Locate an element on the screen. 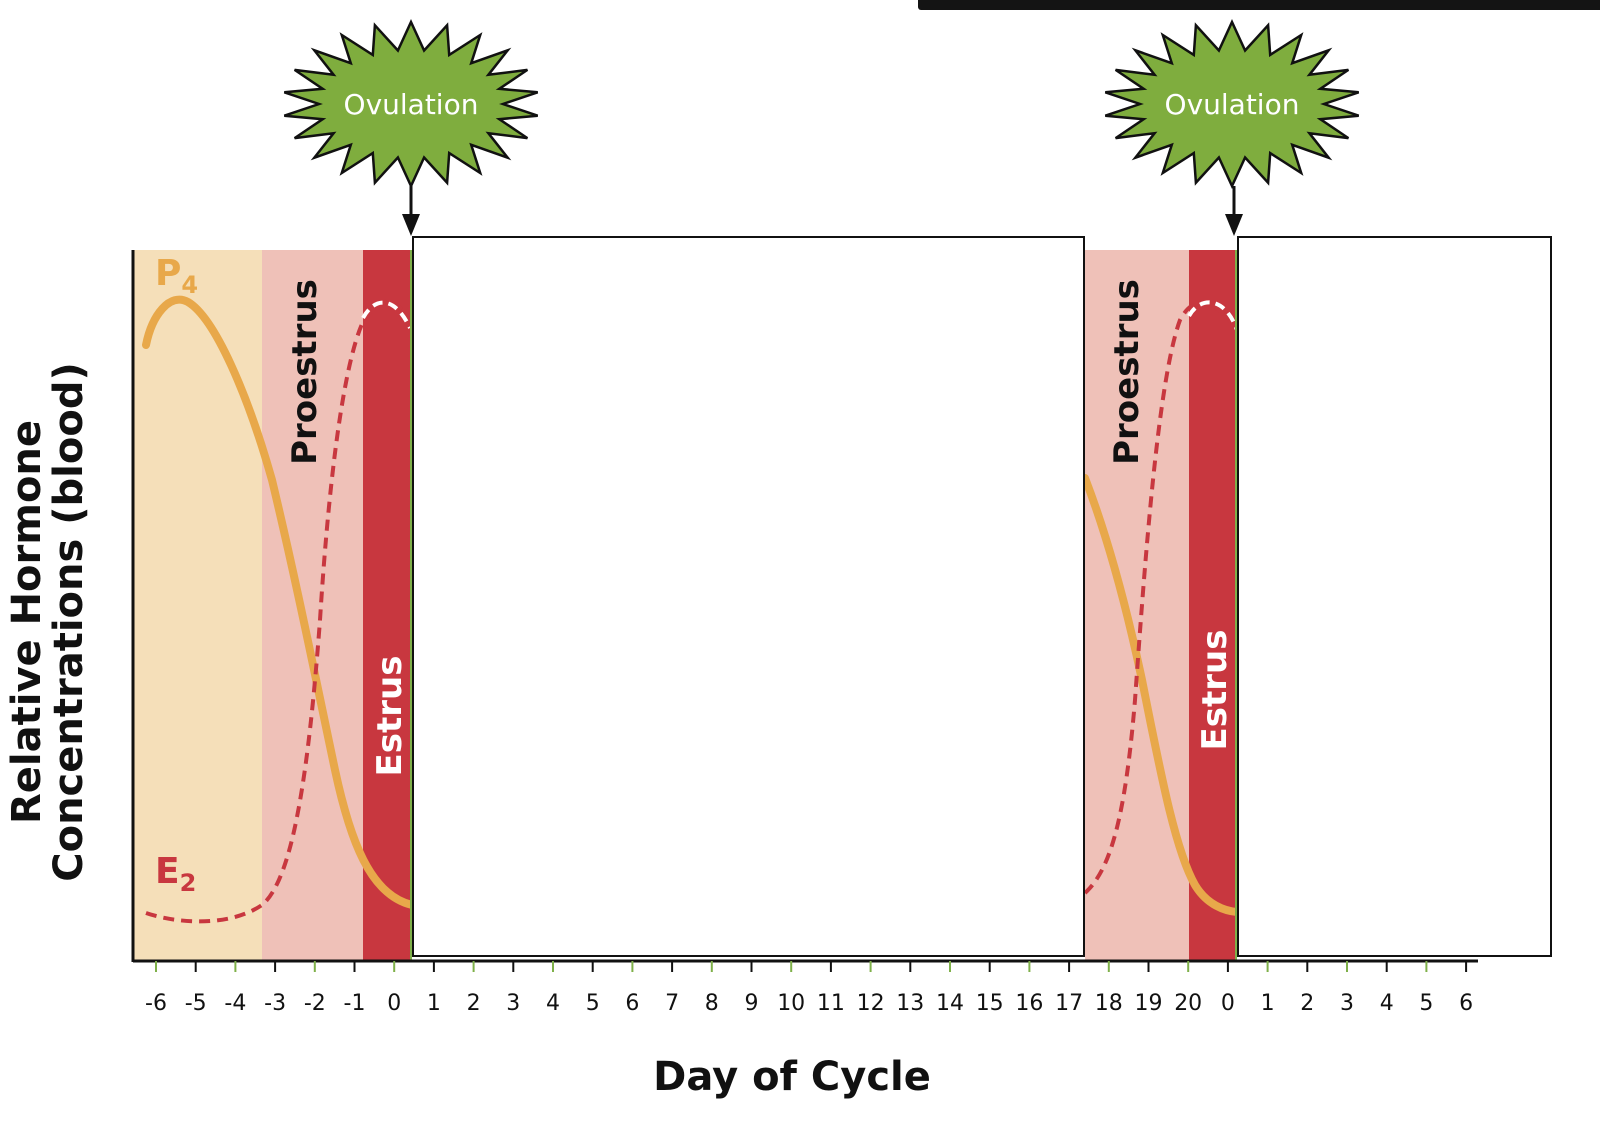 Image resolution: width=1600 pixels, height=1134 pixels. e2-label: E2 is located at coordinates (175, 874).